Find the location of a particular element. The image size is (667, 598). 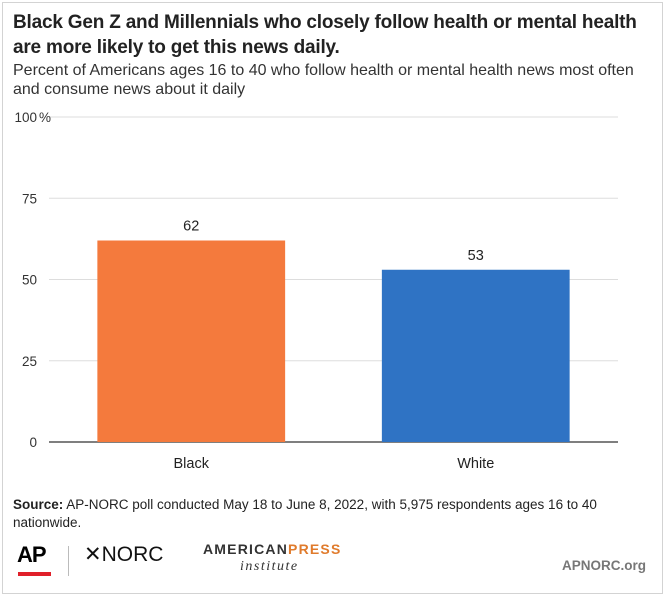

source-label: Source: is located at coordinates (38, 504).